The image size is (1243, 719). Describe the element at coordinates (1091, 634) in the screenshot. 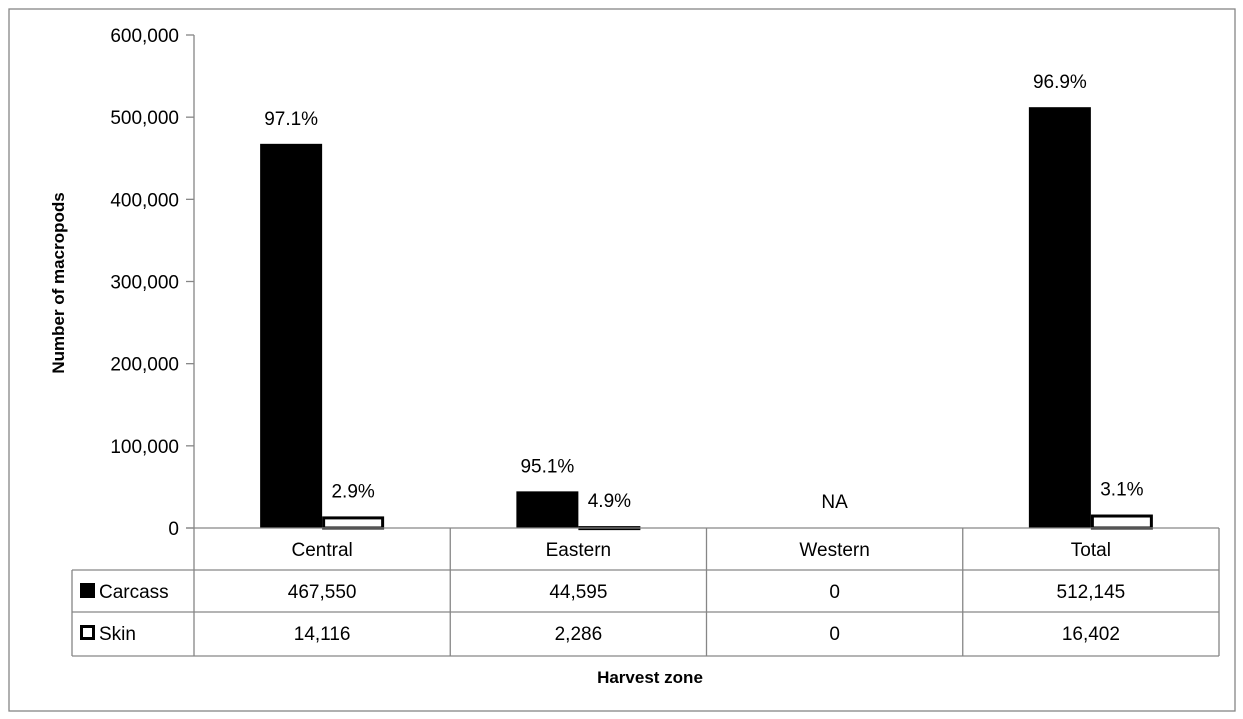

I see `table-cell-value: 16,402` at that location.